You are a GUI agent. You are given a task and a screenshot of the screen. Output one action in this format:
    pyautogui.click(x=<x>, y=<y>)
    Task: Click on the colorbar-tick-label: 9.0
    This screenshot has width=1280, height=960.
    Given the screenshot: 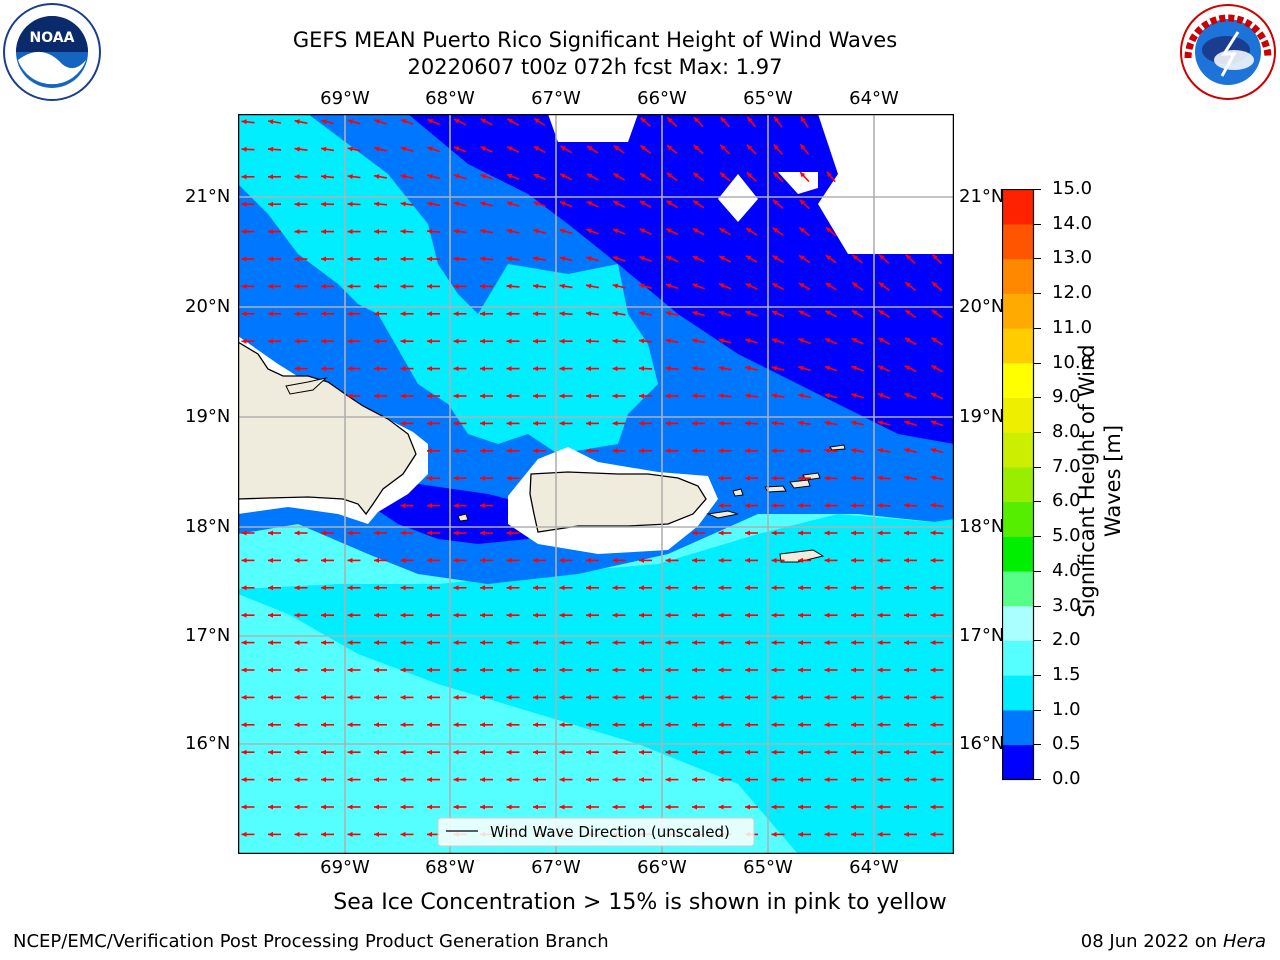 What is the action you would take?
    pyautogui.click(x=1066, y=397)
    